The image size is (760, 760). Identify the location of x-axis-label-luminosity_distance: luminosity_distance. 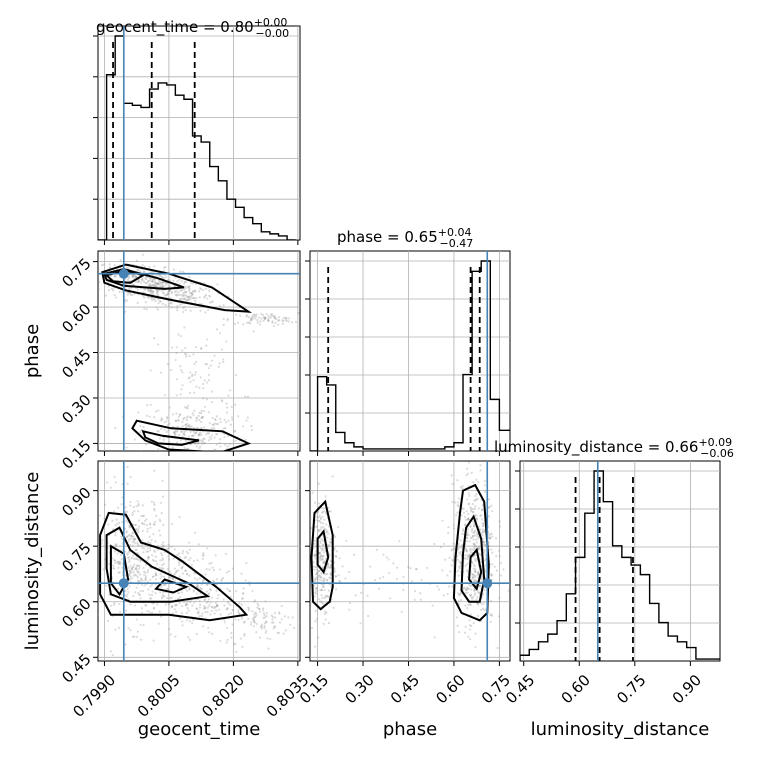
(620, 729).